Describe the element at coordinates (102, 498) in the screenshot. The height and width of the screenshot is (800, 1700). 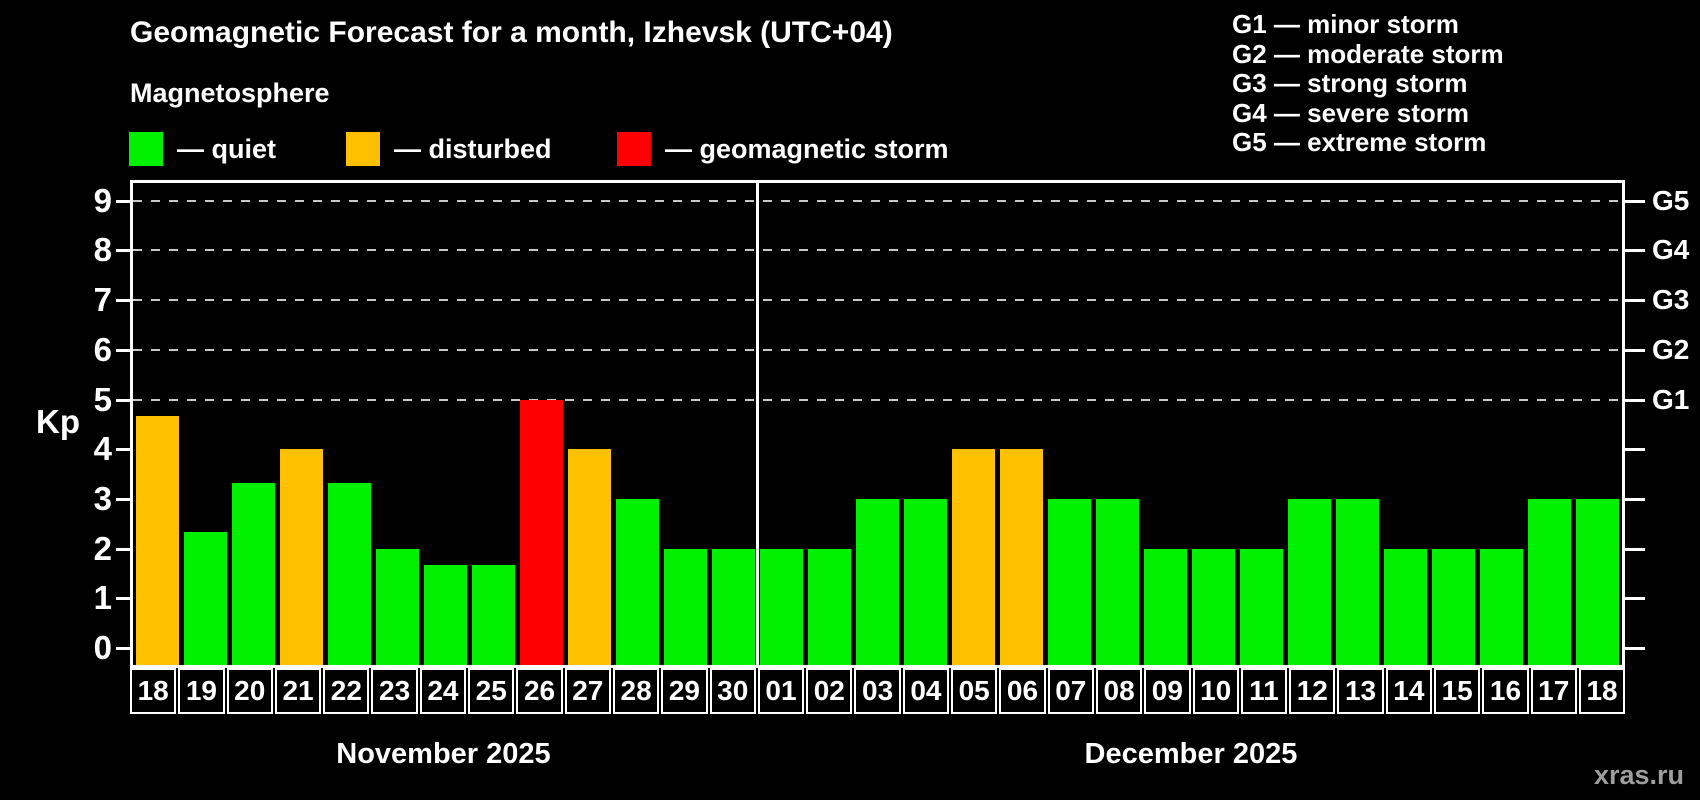
I see `y-axis-tick-label: 3` at that location.